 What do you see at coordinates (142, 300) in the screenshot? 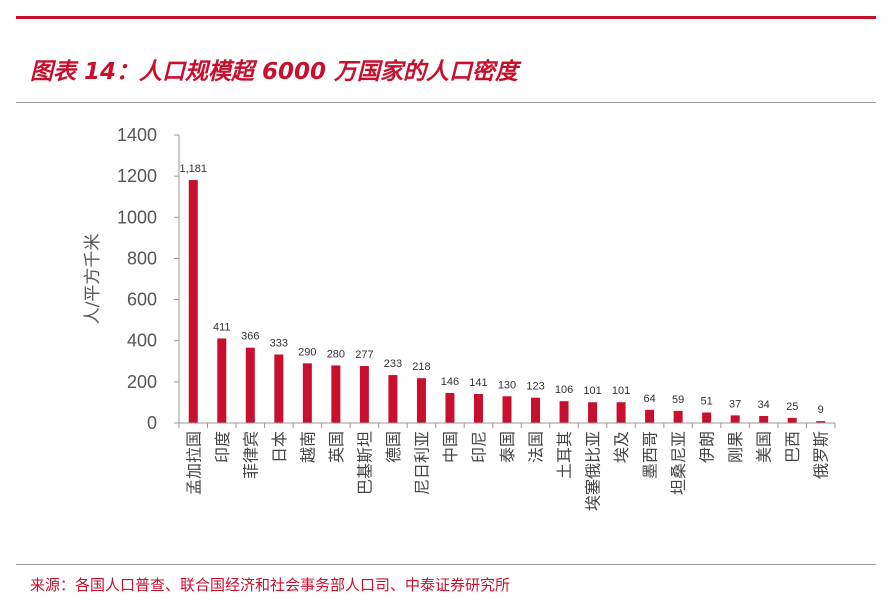
I see `y-tick-label: 600` at bounding box center [142, 300].